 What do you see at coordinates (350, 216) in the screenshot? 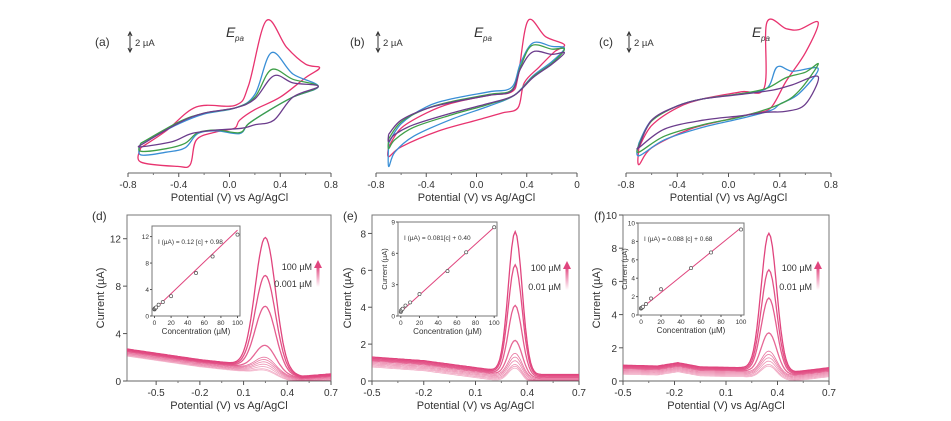
I see `panel-label: (e)` at bounding box center [350, 216].